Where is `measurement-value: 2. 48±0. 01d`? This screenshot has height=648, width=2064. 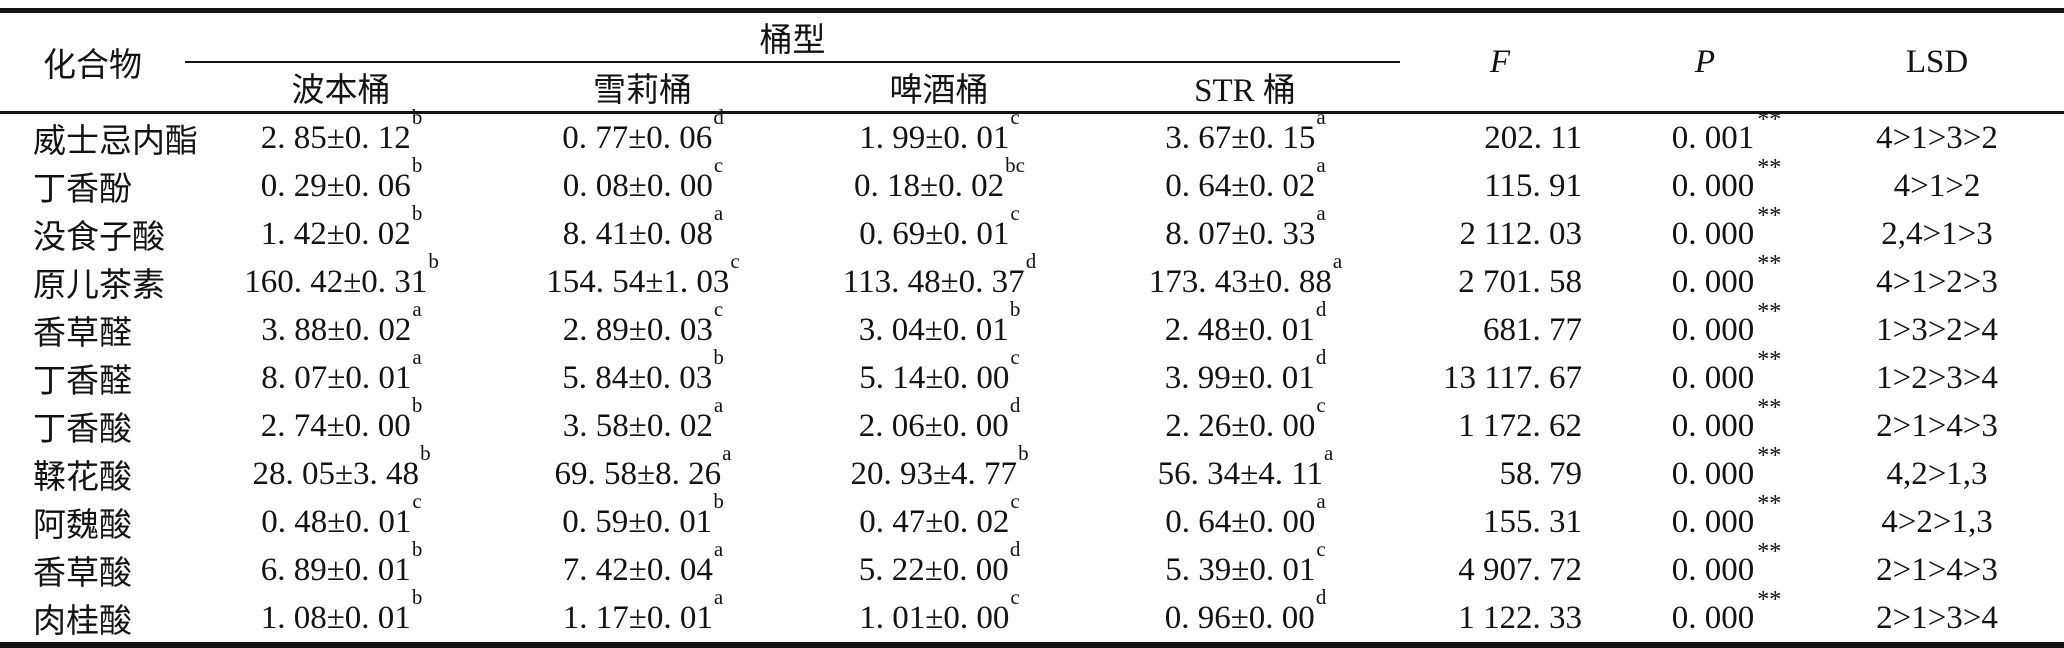 measurement-value: 2. 48±0. 01d is located at coordinates (1245, 326).